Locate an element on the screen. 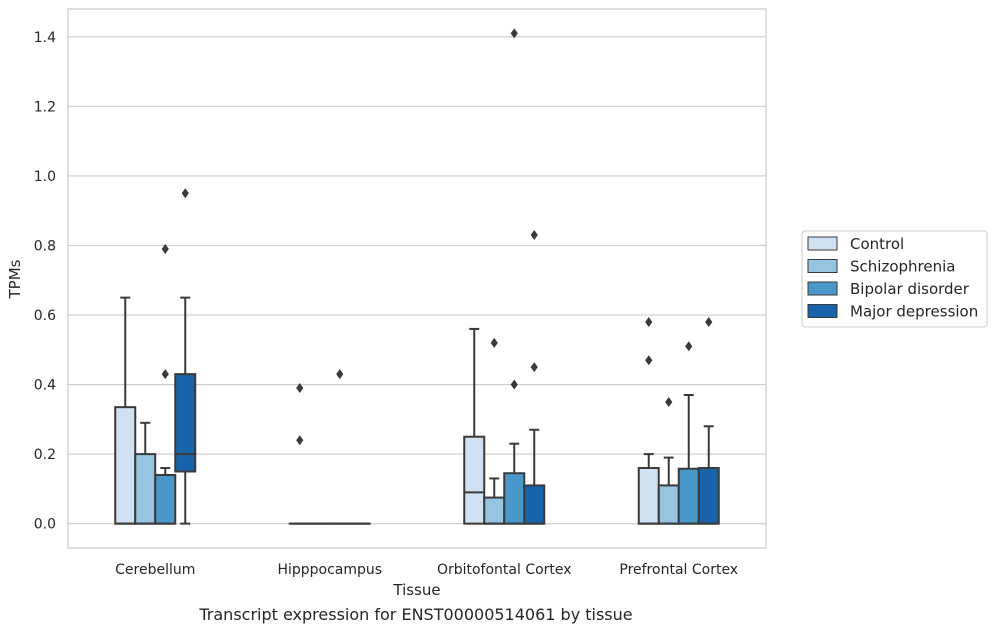  y-tick-label: 1.4 is located at coordinates (45, 38).